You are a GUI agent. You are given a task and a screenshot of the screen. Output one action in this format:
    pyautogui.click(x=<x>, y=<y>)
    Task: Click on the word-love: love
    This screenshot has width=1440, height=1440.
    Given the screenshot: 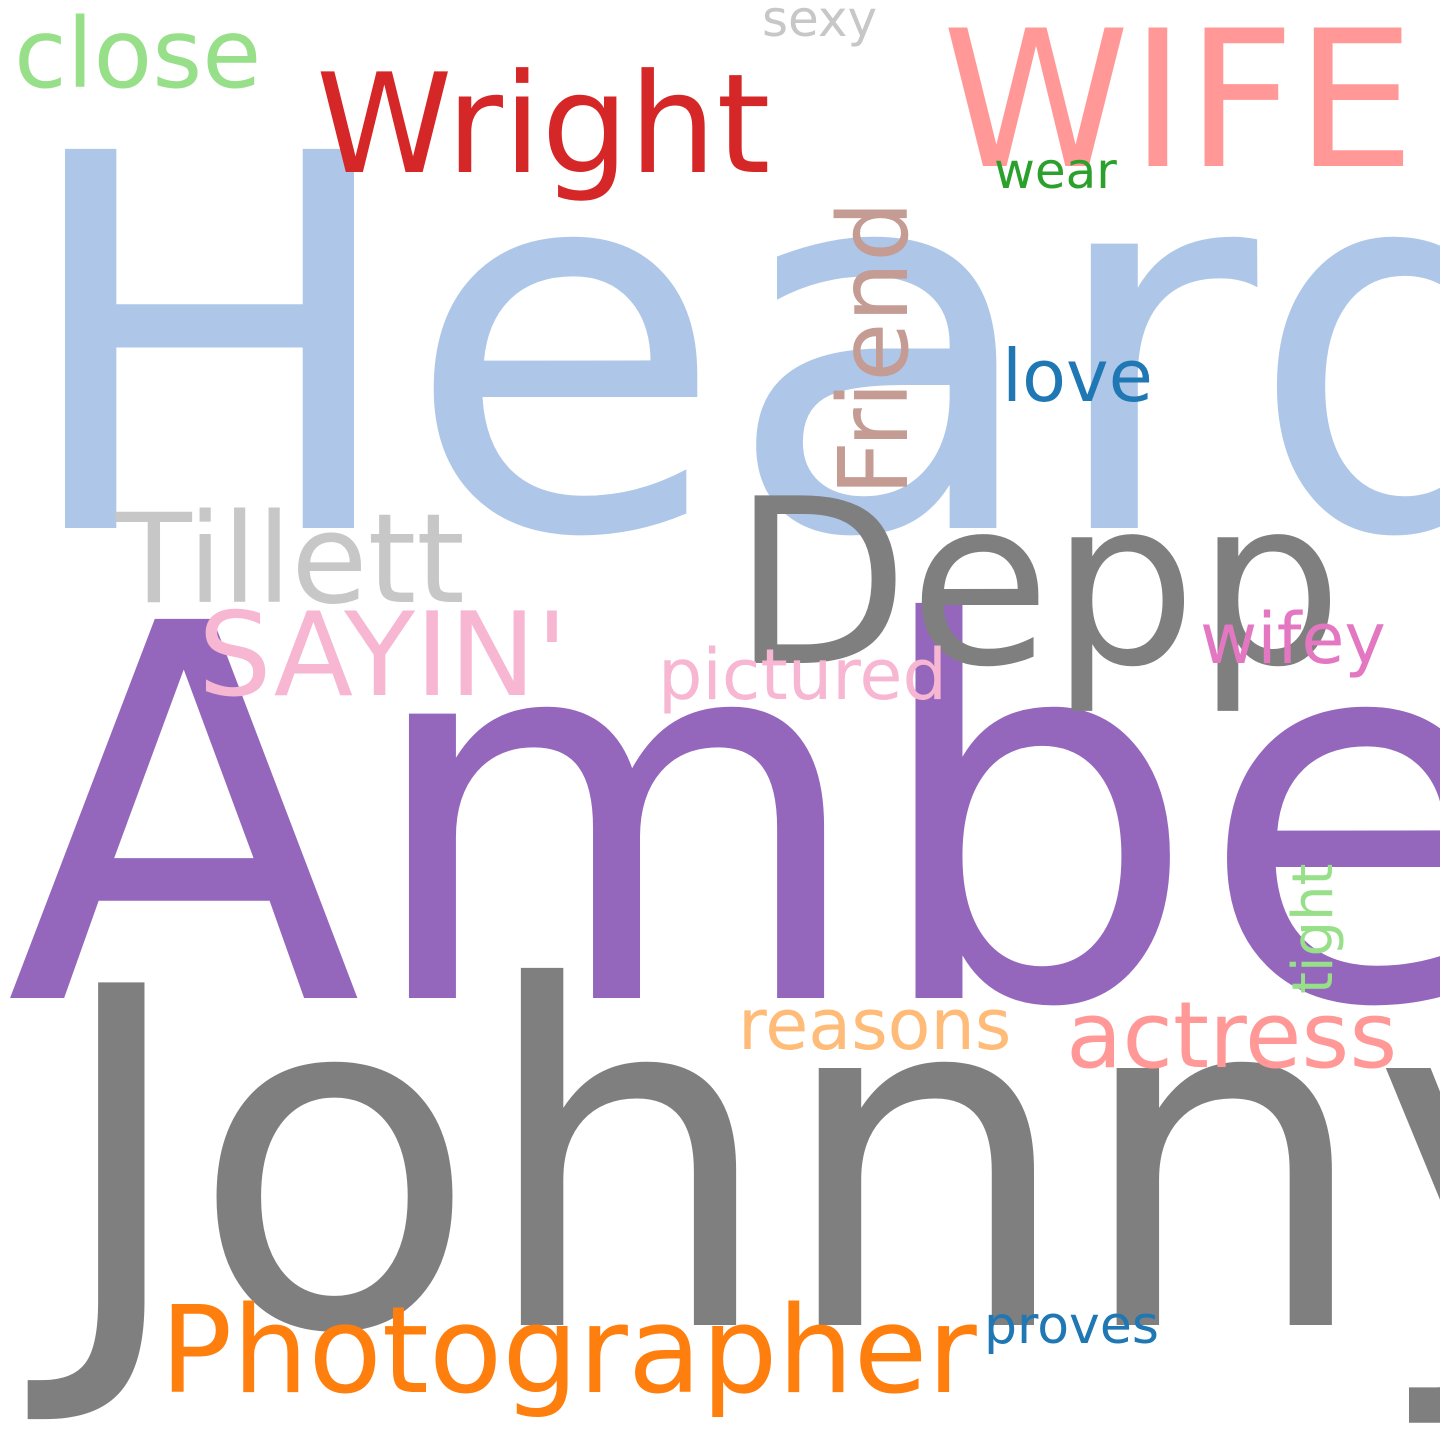 What is the action you would take?
    pyautogui.click(x=1077, y=376)
    